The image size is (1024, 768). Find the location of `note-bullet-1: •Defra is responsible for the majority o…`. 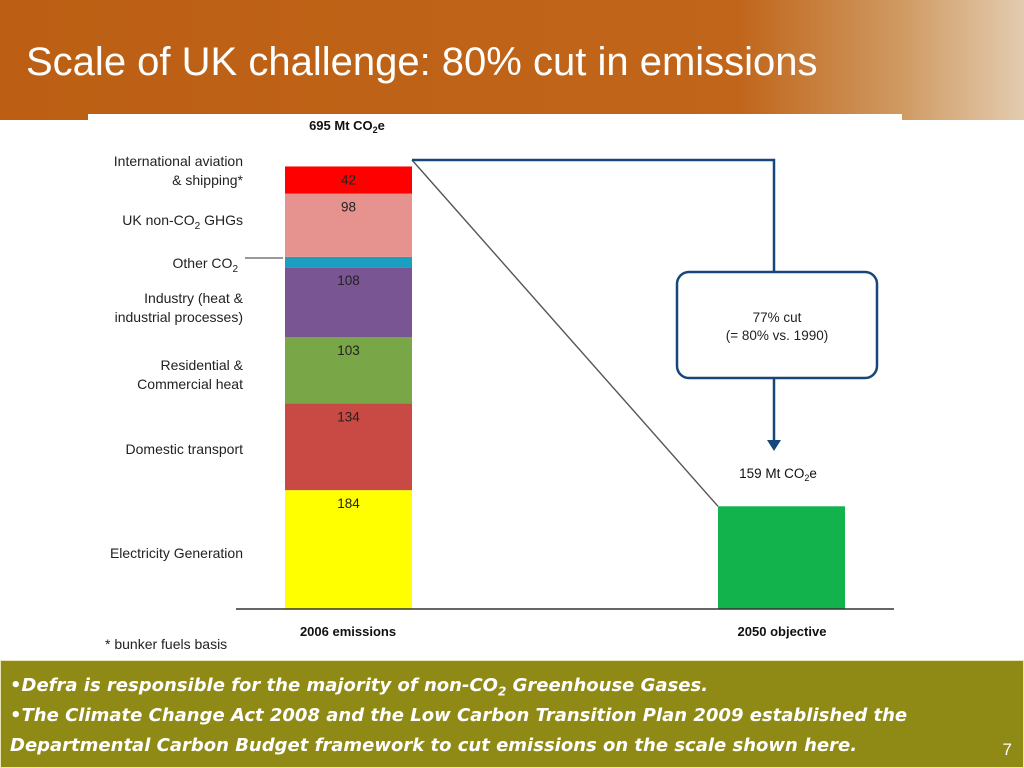

note-bullet-1: •Defra is responsible for the majority o… is located at coordinates (359, 687).